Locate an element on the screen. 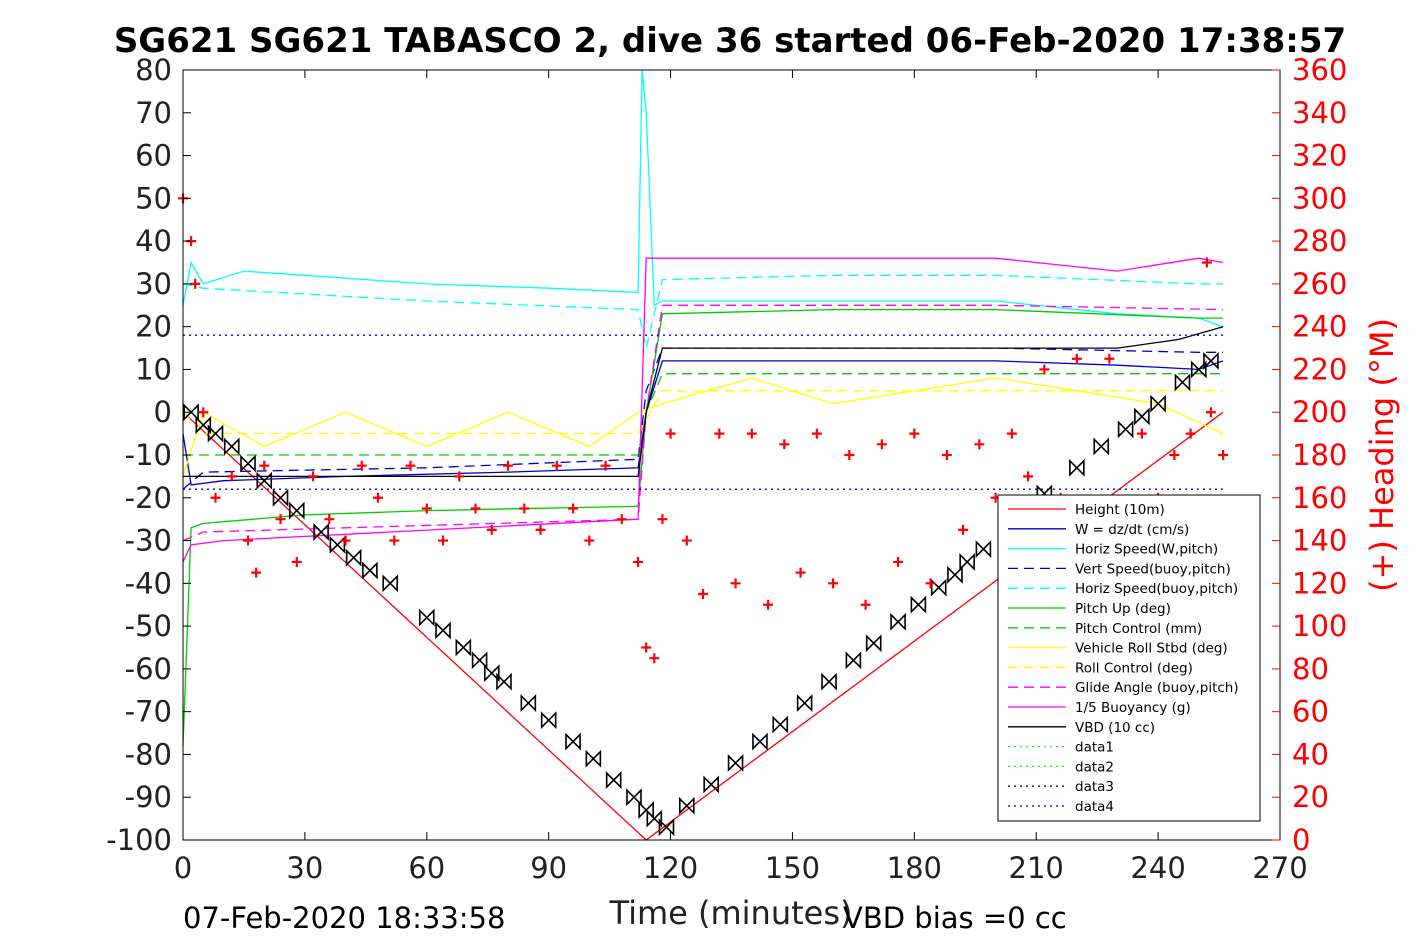 The width and height of the screenshot is (1417, 945). y-tick-label-left: 70 is located at coordinates (153, 113).